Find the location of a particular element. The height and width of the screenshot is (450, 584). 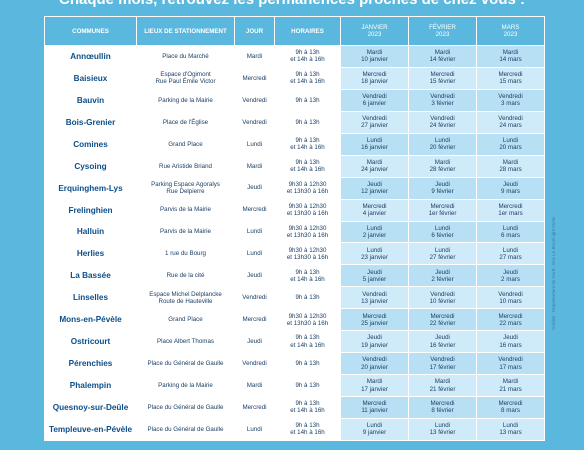

commune-cell: Erquinghem-Lys is located at coordinates (90, 188).